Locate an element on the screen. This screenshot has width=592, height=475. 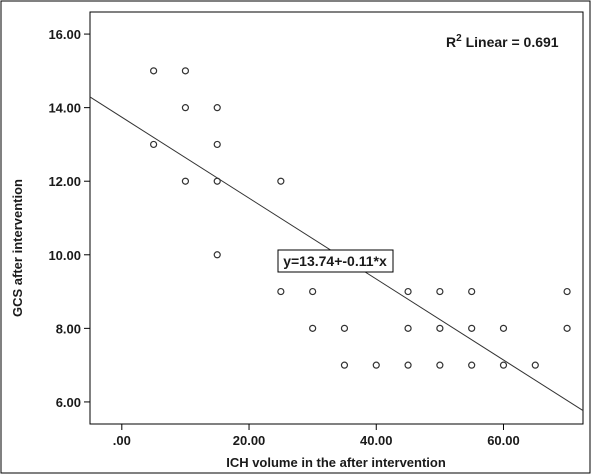
y-tick-label: 10.00 is located at coordinates (64, 255).